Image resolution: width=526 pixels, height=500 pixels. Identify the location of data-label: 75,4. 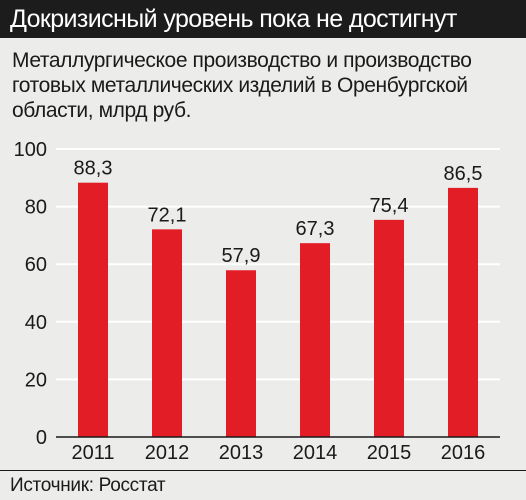
(389, 206).